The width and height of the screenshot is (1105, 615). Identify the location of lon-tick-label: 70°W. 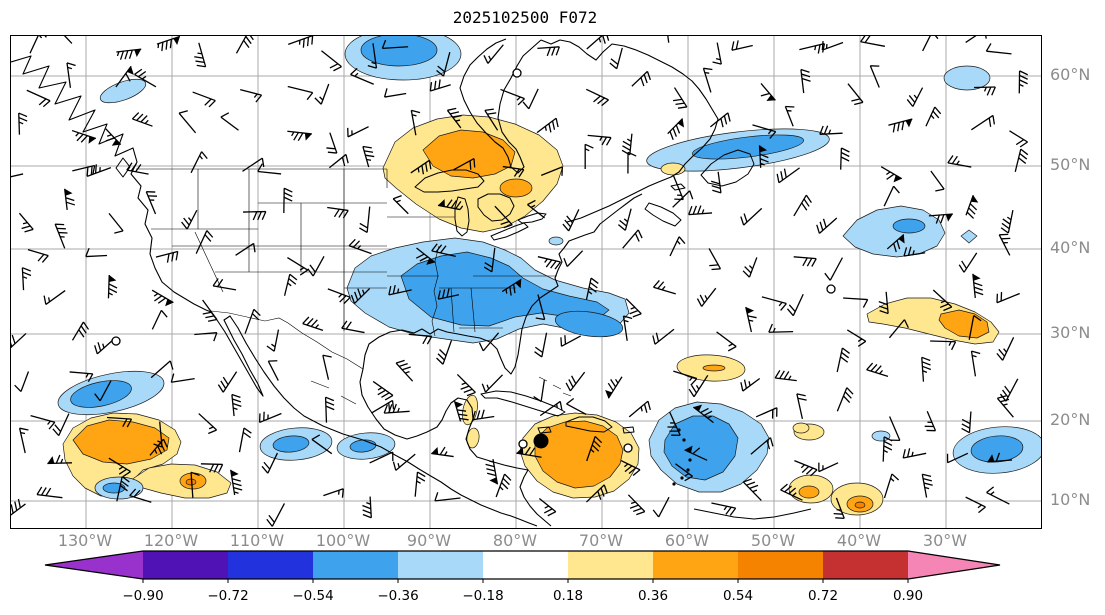
(601, 540).